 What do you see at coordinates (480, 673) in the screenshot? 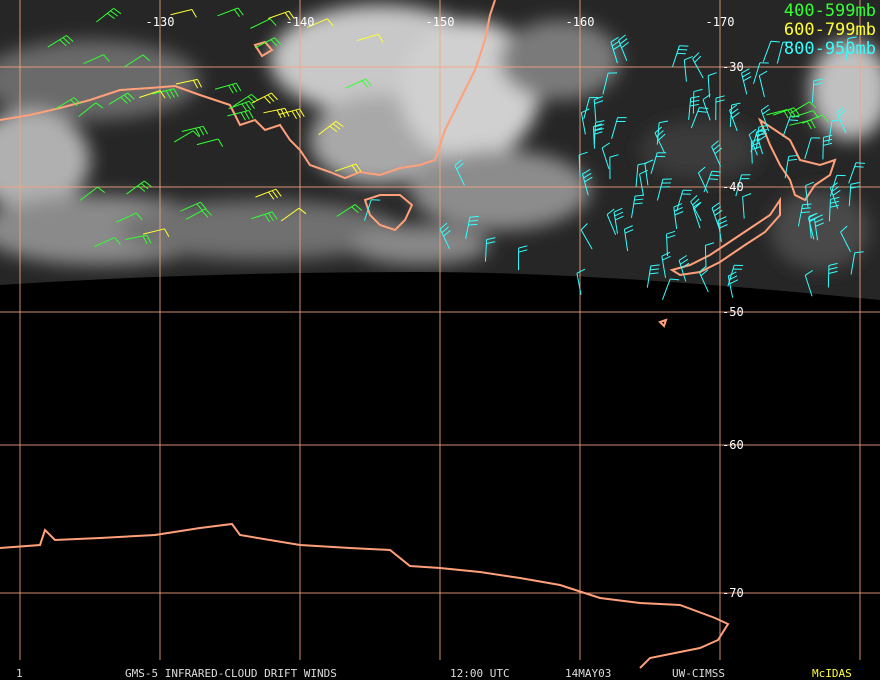
I see `time: 12:00 UTC` at bounding box center [480, 673].